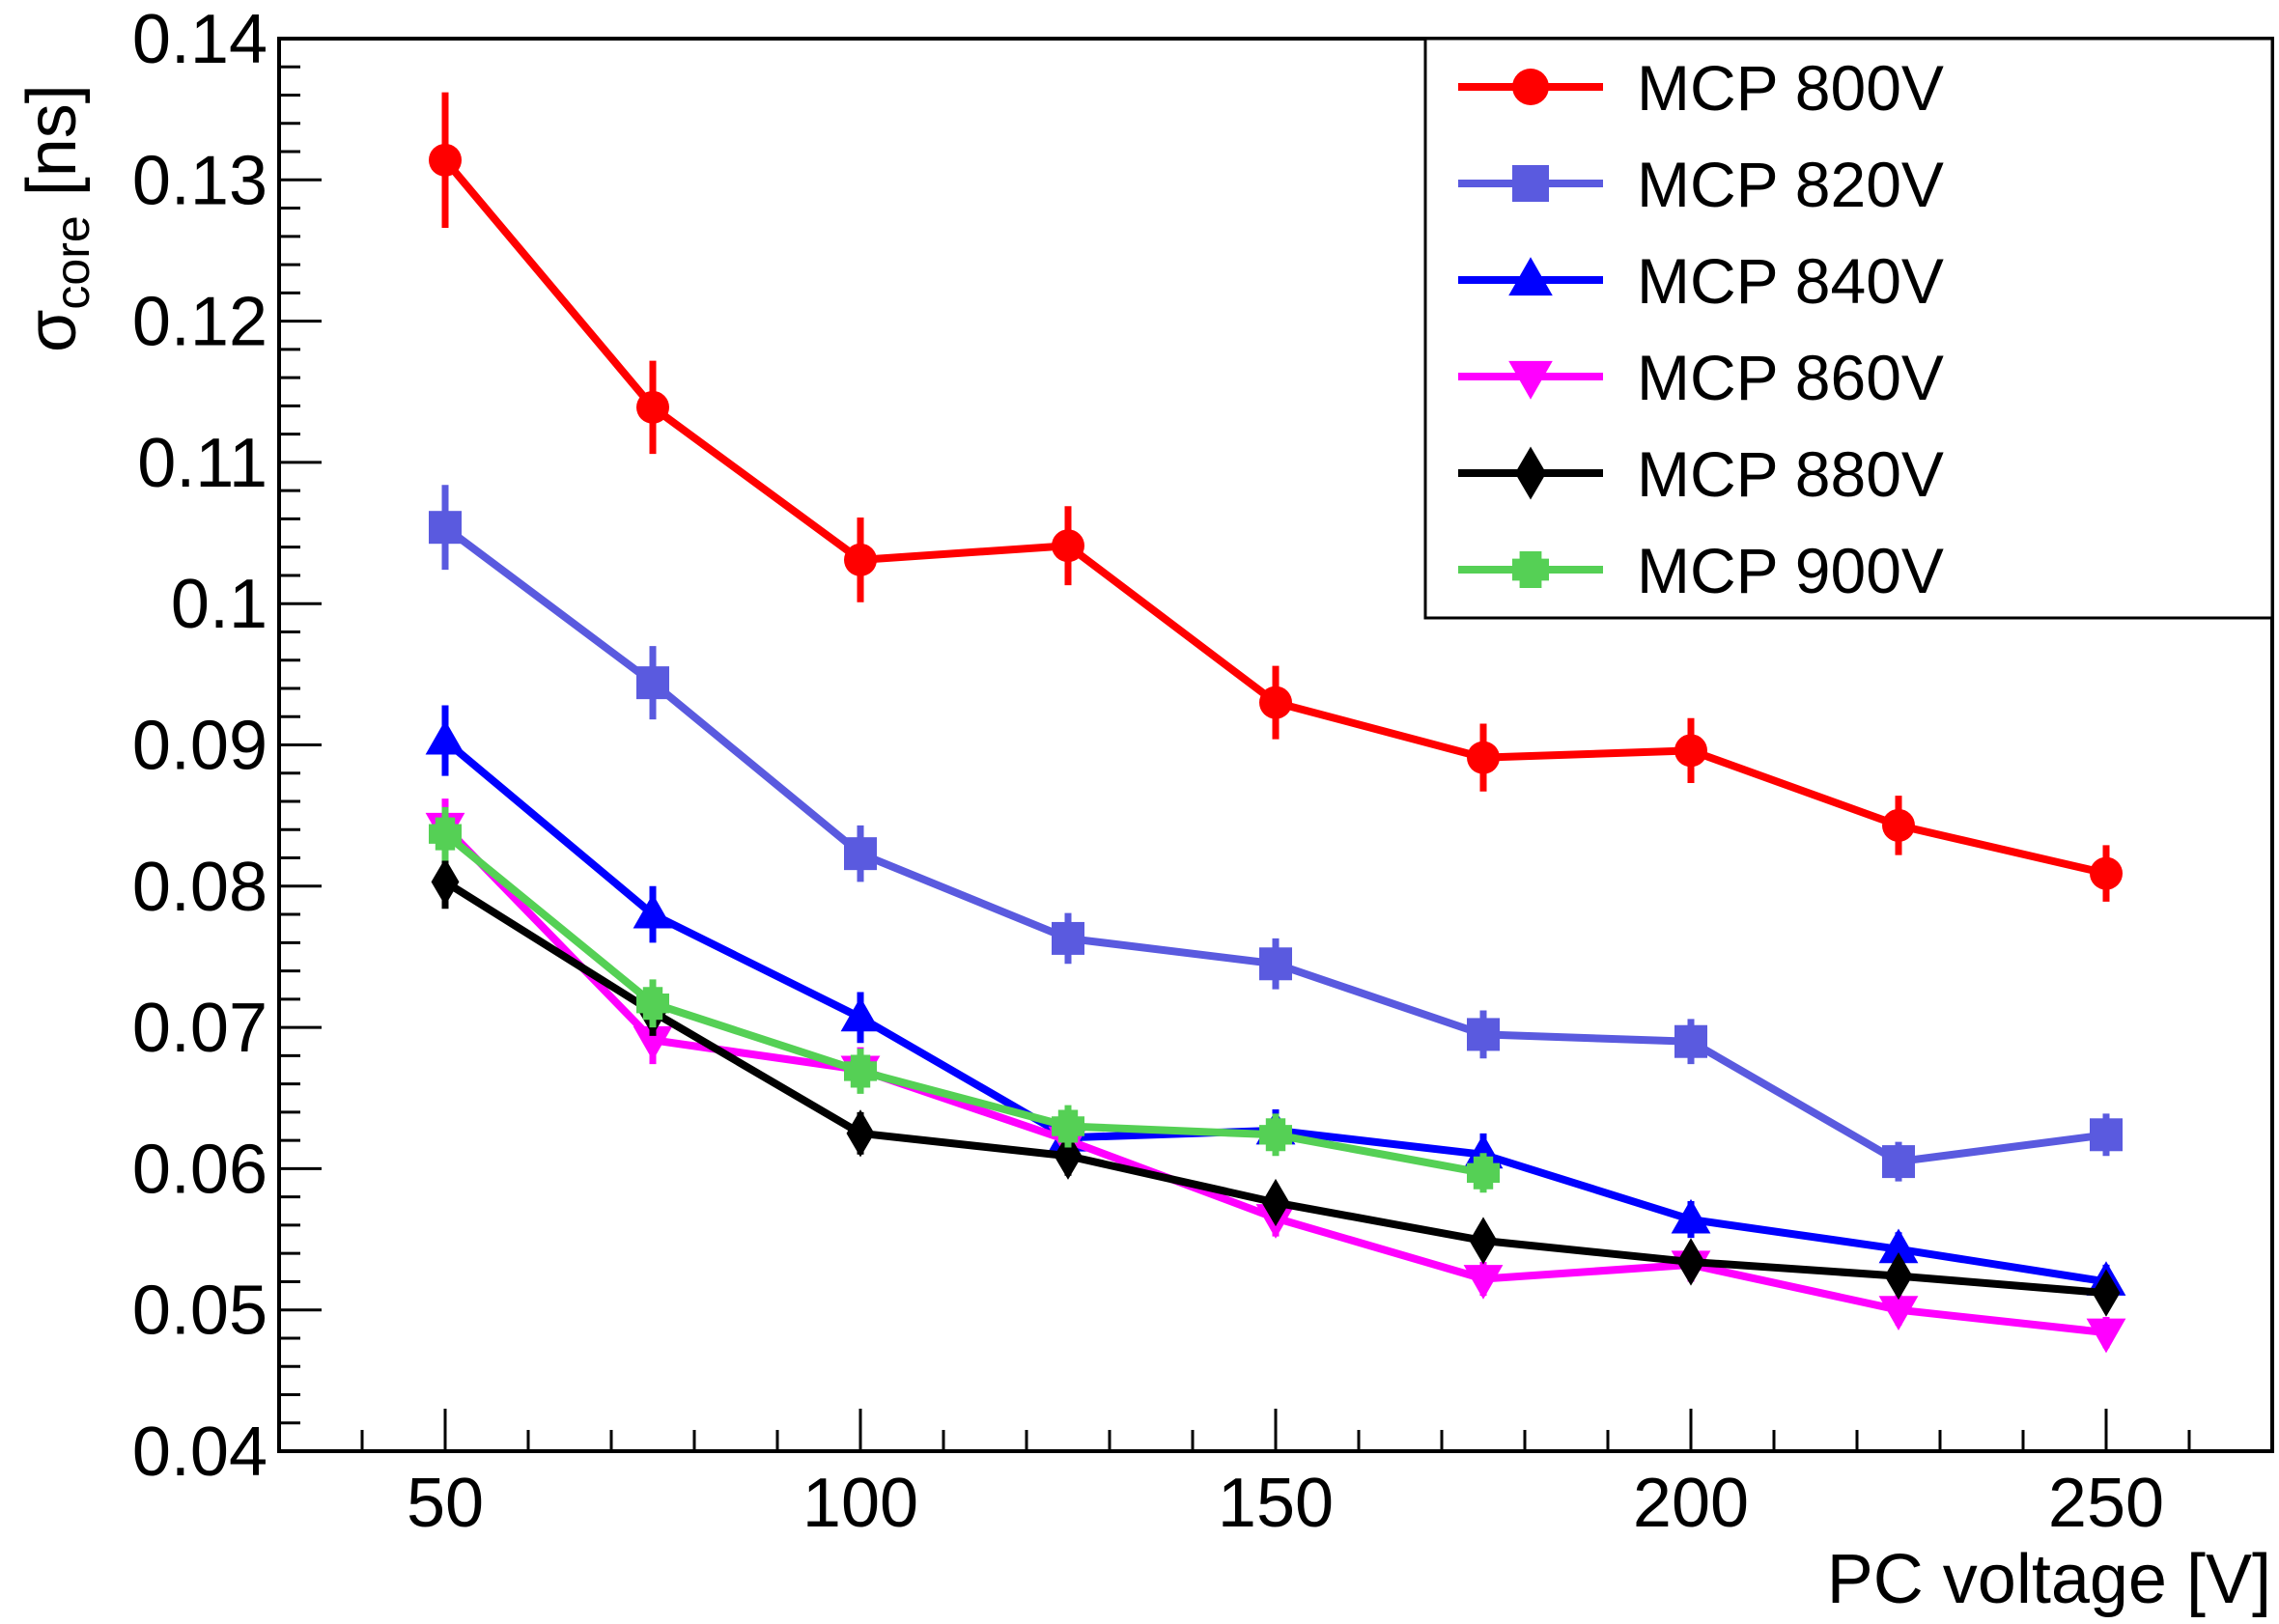  What do you see at coordinates (199, 1170) in the screenshot?
I see `y-tick-label: 0.06` at bounding box center [199, 1170].